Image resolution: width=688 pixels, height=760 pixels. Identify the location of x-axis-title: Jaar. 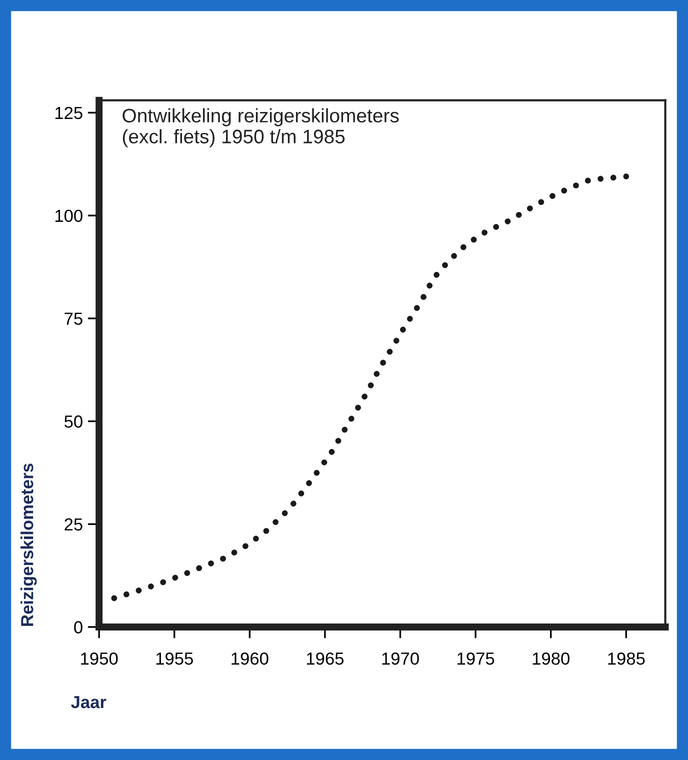
(88, 702).